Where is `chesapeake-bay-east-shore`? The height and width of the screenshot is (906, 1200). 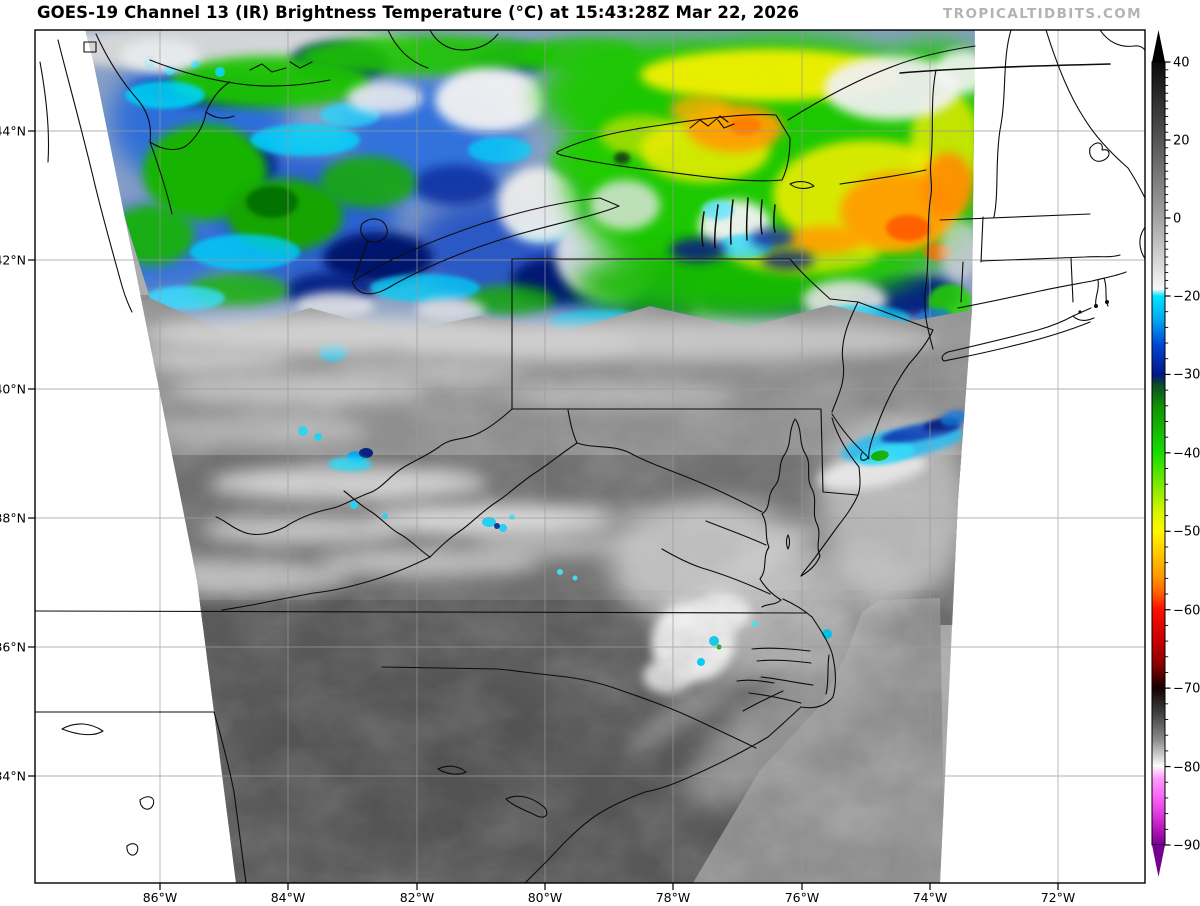
chesapeake-bay-east-shore is located at coordinates (808, 498).